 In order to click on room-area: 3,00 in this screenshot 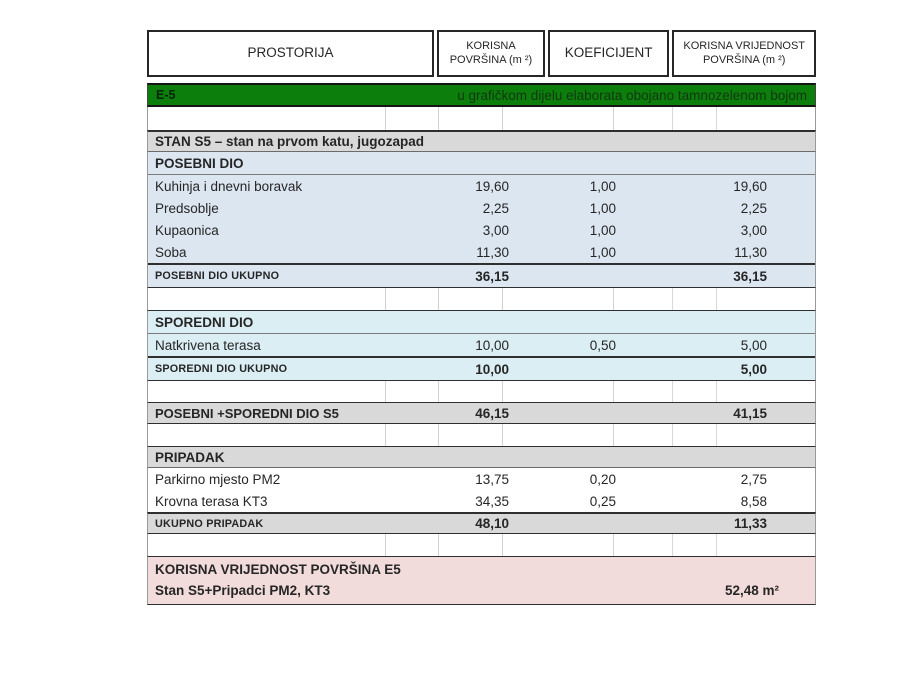, I will do `click(495, 230)`.